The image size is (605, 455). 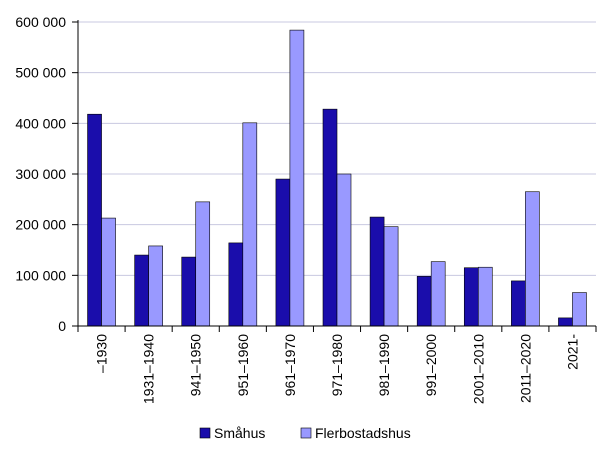 I want to click on y-tick-label: 300 000, so click(x=40, y=174).